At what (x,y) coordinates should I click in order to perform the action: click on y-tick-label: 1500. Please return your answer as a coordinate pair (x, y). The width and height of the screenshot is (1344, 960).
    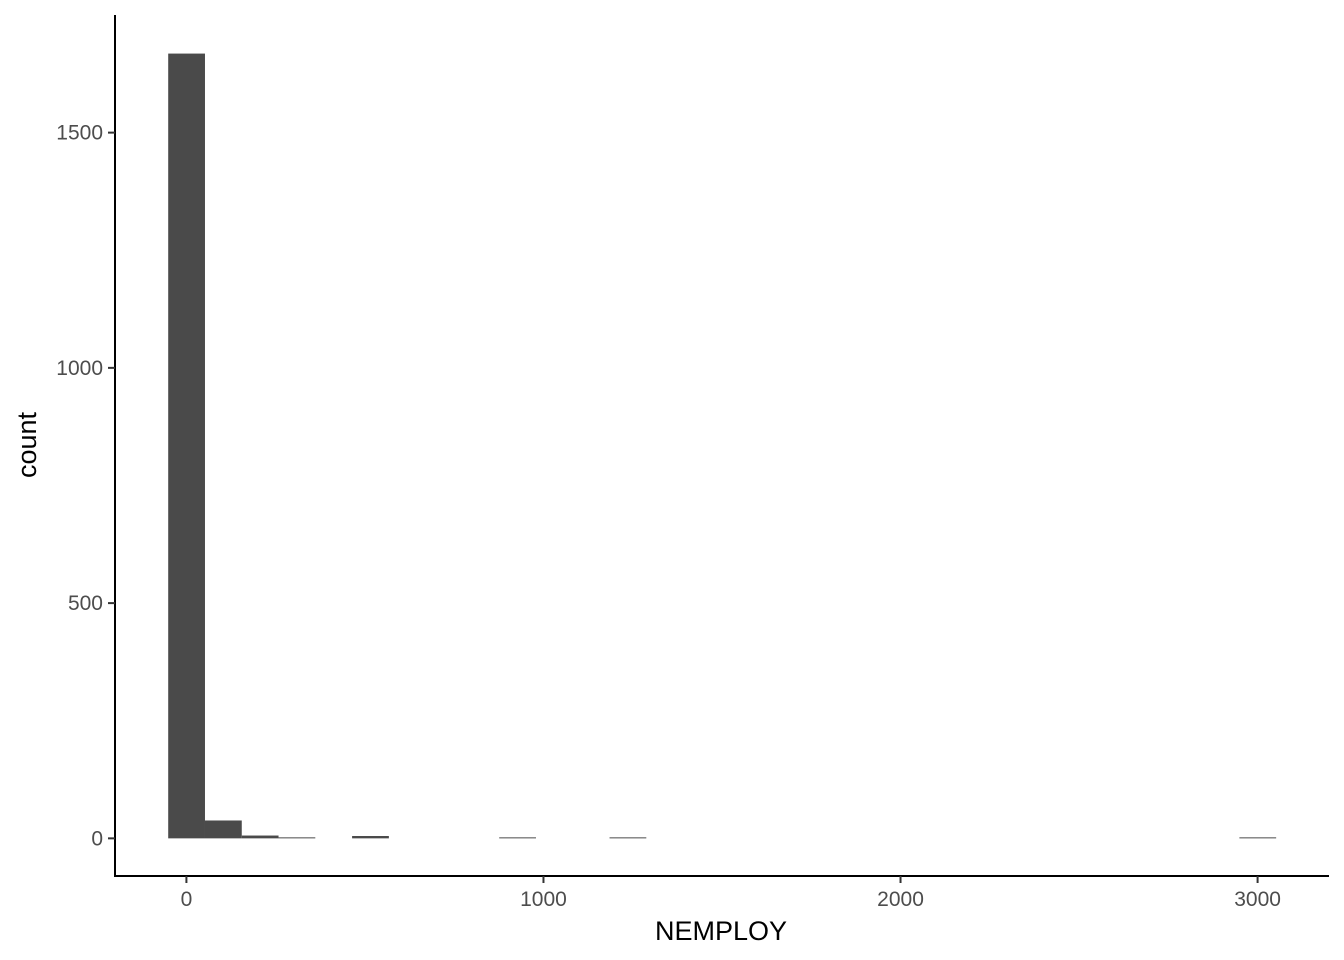
    Looking at the image, I should click on (79, 133).